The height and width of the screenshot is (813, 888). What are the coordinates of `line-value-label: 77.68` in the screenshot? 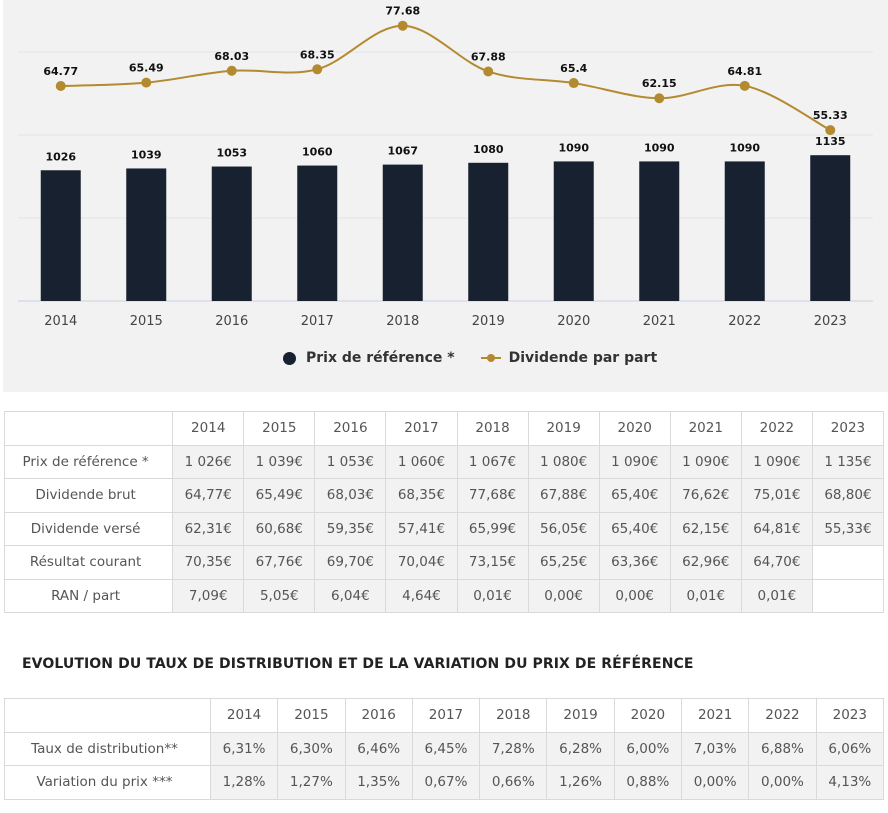 It's located at (402, 11).